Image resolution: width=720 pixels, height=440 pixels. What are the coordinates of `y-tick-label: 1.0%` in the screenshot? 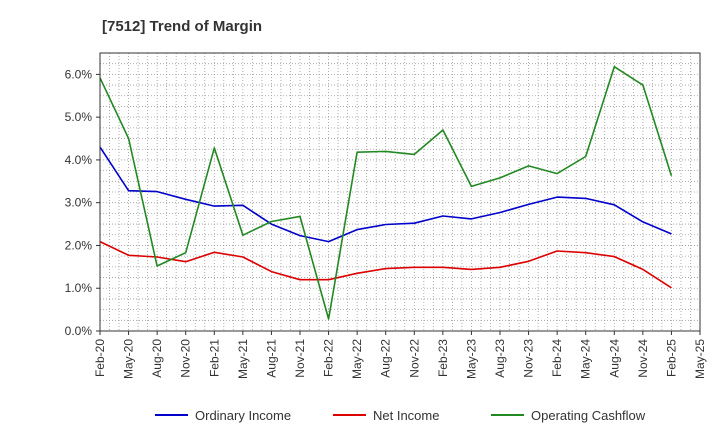 It's located at (79, 288).